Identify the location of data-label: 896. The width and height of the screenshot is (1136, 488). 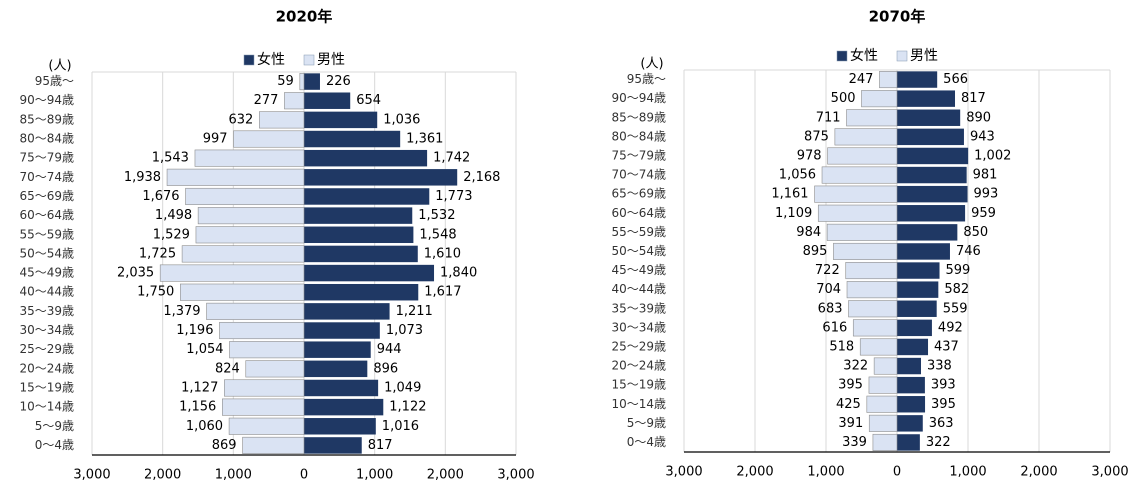
(385, 368).